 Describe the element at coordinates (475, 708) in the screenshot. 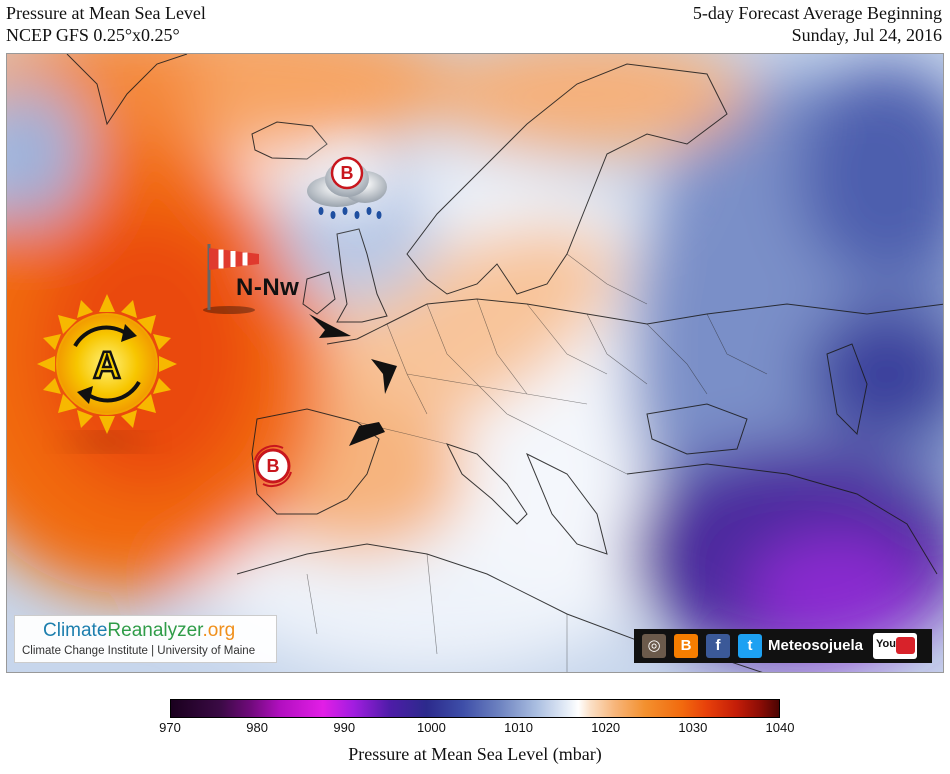

I see `colorbar` at that location.